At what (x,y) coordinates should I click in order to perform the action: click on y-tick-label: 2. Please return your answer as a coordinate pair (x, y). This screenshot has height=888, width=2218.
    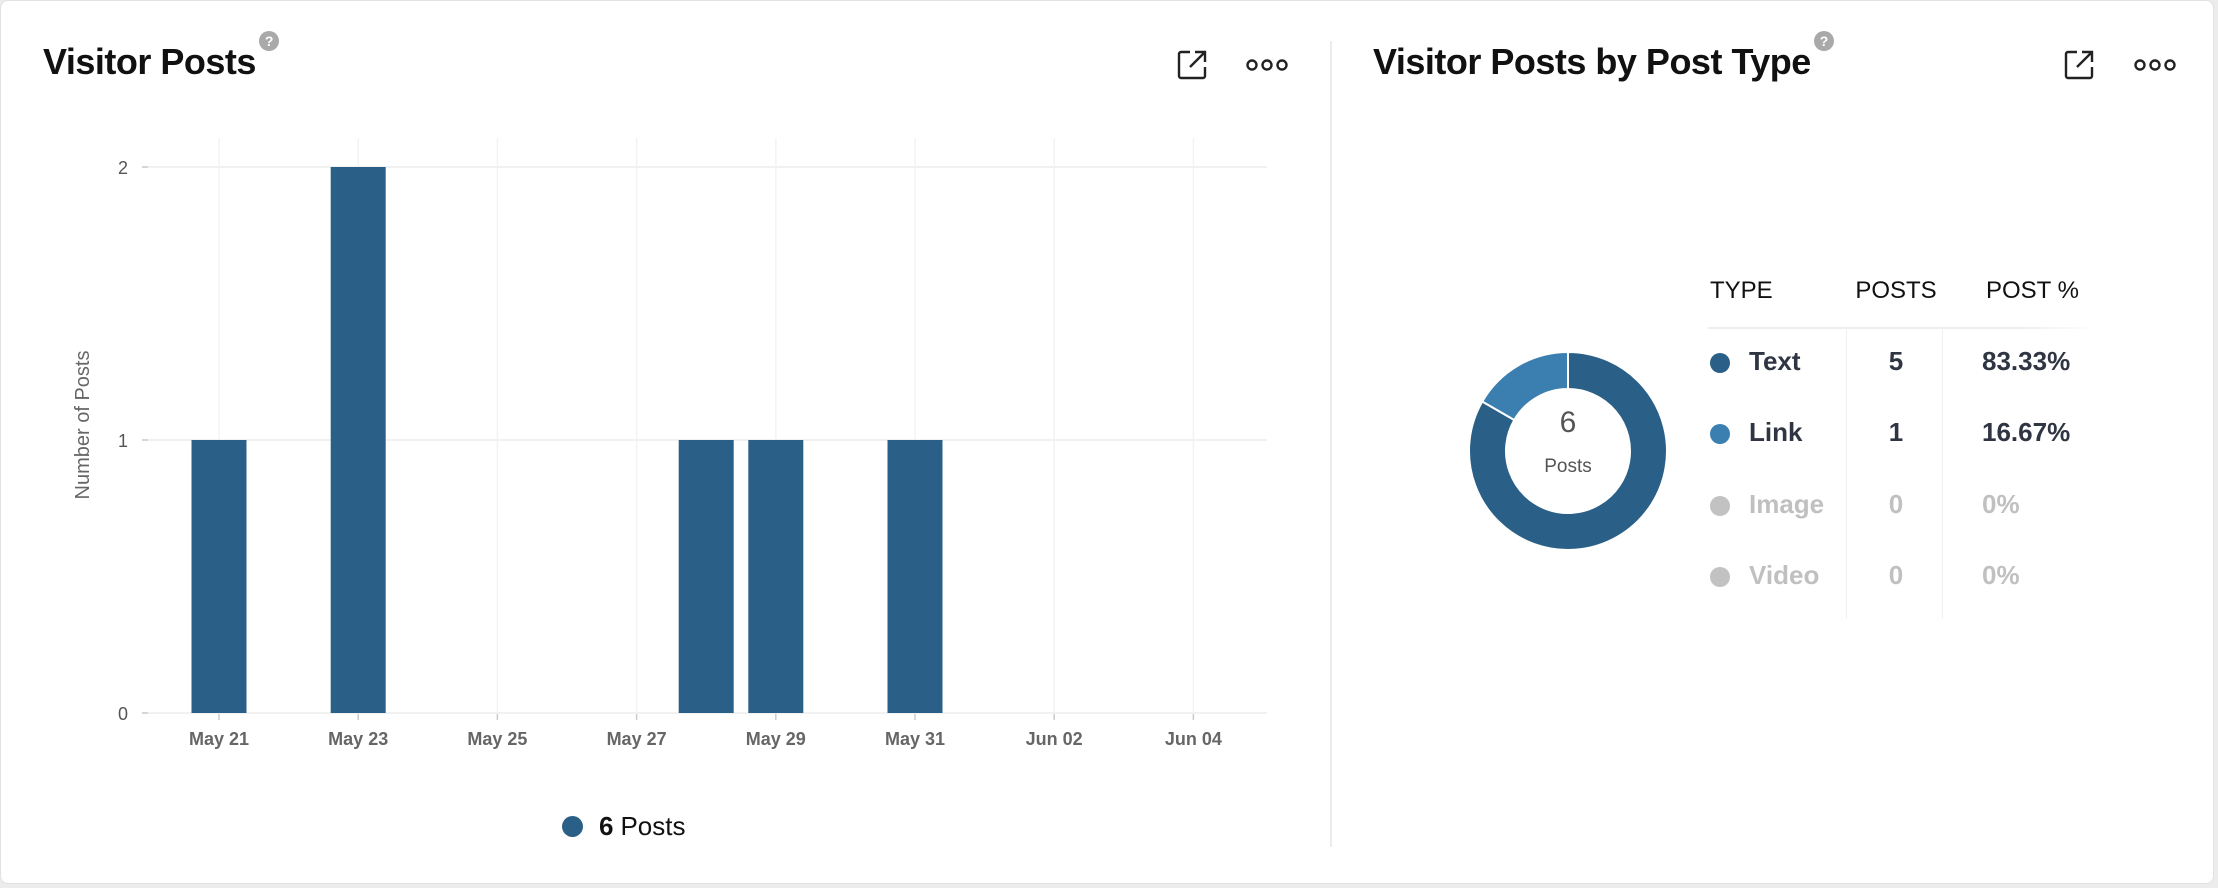
    Looking at the image, I should click on (123, 168).